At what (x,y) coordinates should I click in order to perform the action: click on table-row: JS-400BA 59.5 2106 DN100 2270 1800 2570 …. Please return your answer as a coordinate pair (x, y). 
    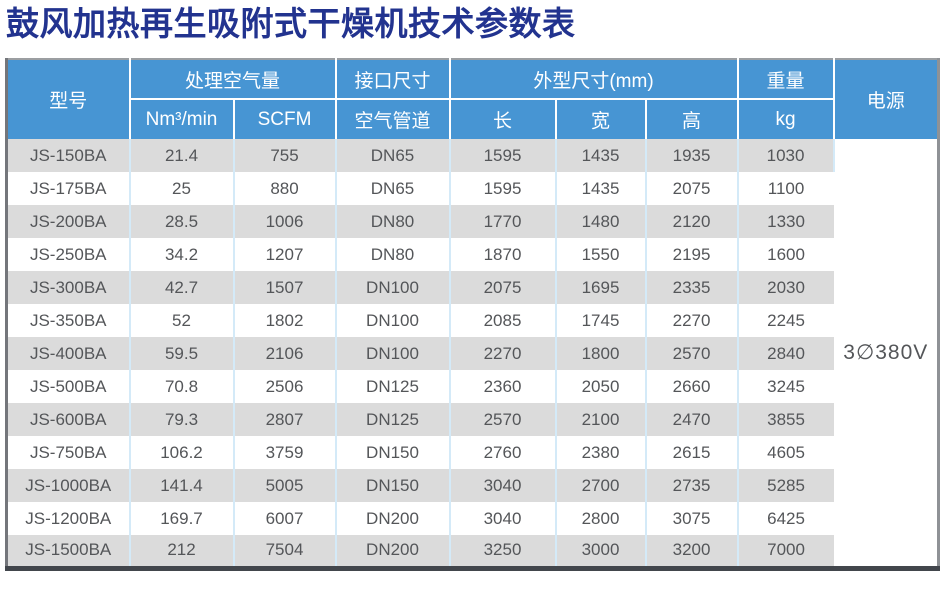
    Looking at the image, I should click on (472, 353).